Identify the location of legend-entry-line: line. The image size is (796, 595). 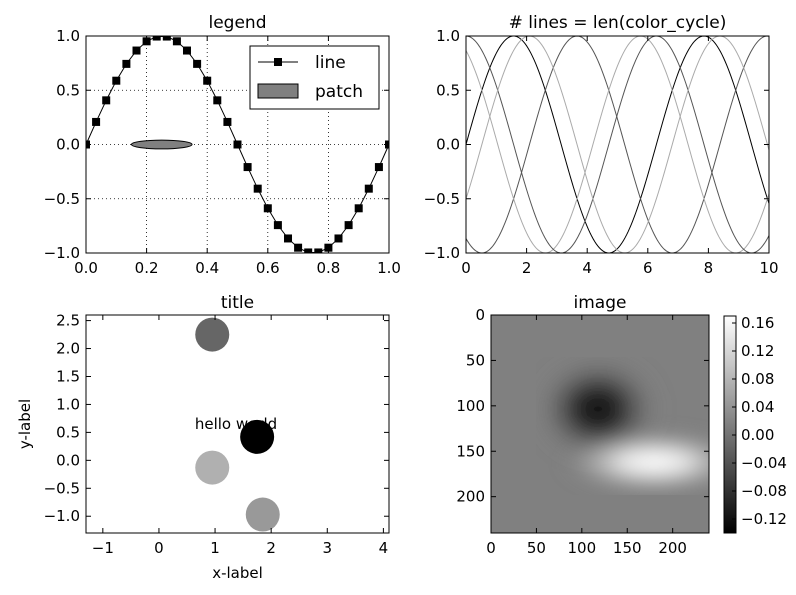
(330, 63).